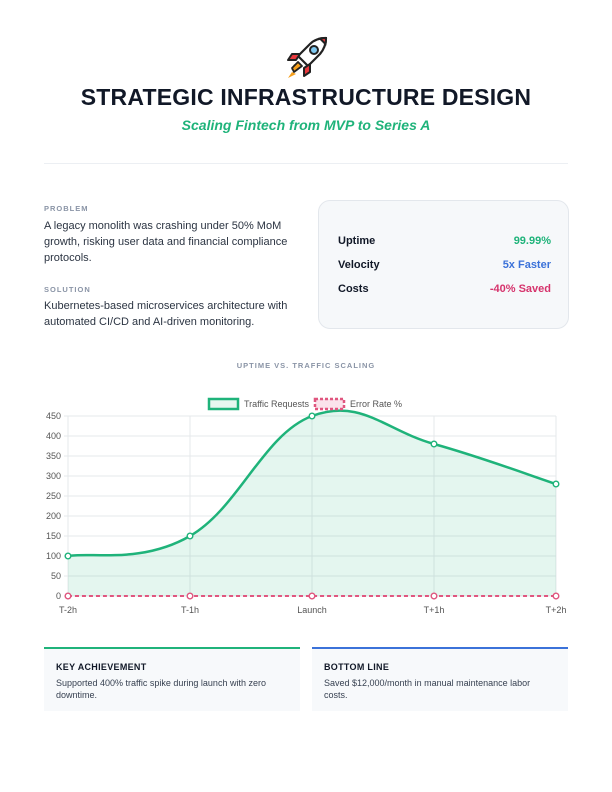 This screenshot has width=612, height=792. What do you see at coordinates (66, 208) in the screenshot?
I see `problem-label: PROBLEM` at bounding box center [66, 208].